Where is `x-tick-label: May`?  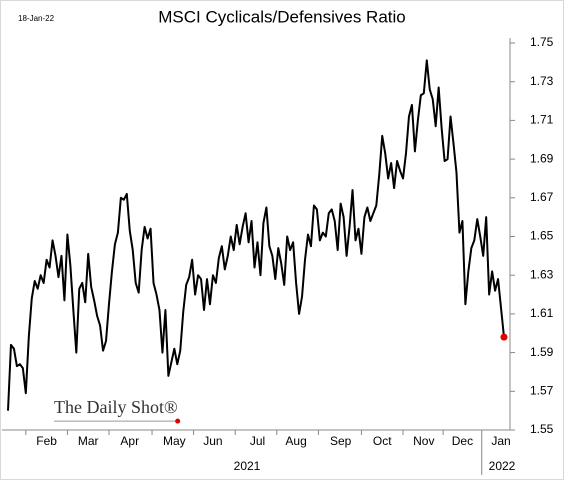 x-tick-label: May is located at coordinates (174, 441).